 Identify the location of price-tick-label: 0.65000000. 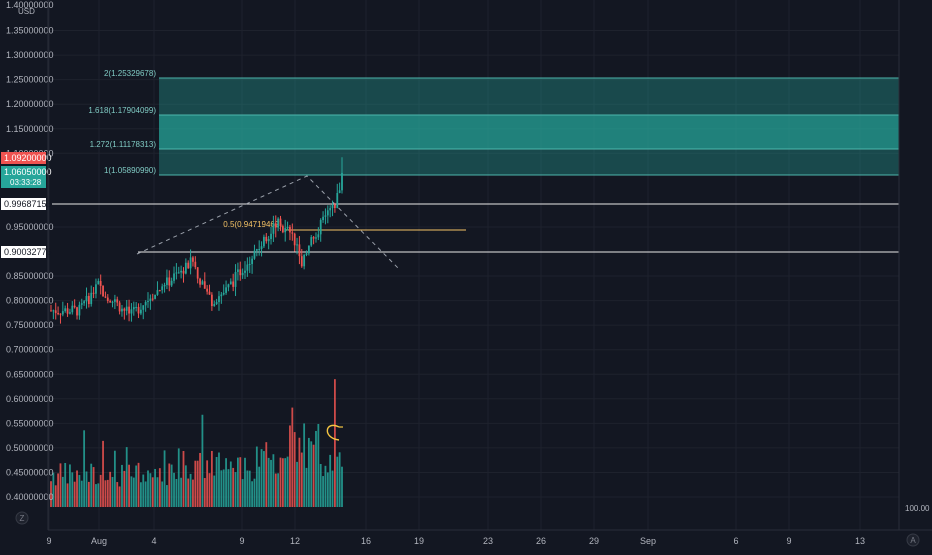
(30, 374).